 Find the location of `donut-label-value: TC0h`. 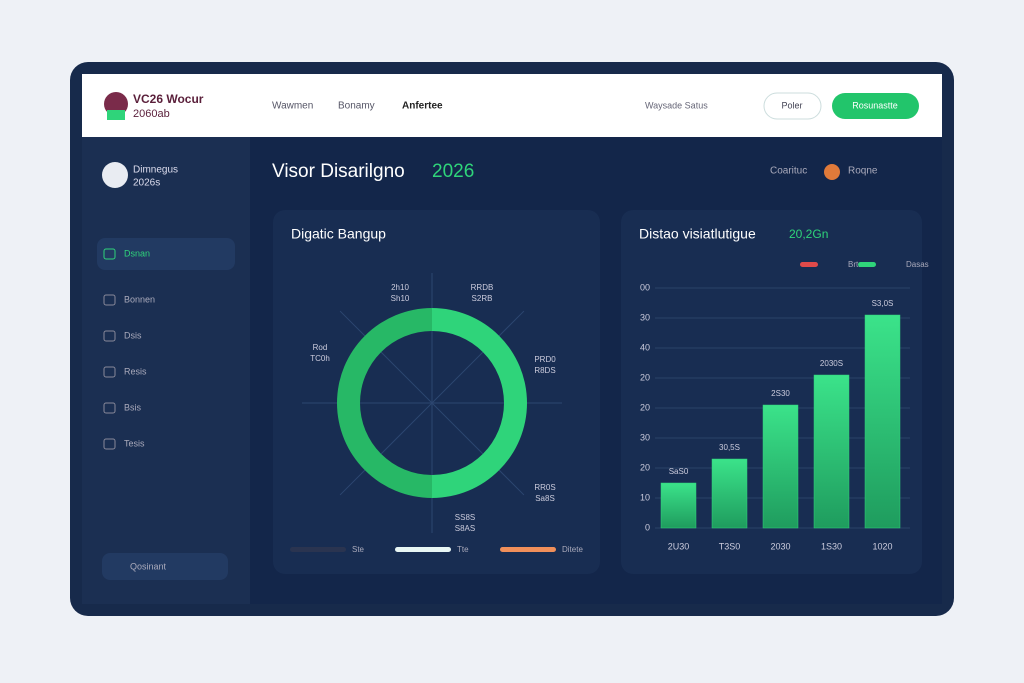

donut-label-value: TC0h is located at coordinates (320, 358).